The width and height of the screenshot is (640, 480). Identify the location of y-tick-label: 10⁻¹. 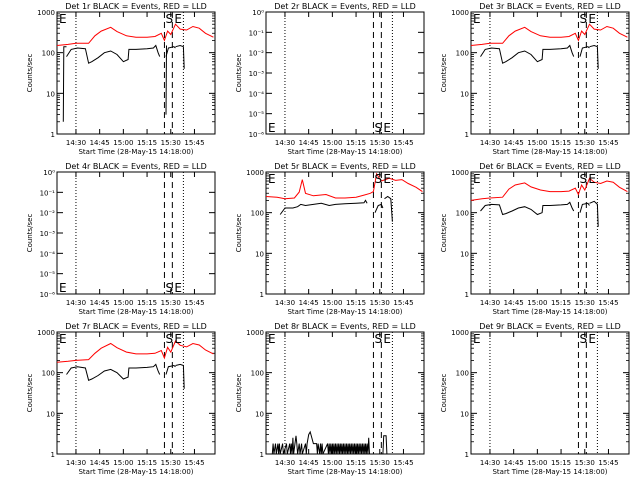
(257, 33).